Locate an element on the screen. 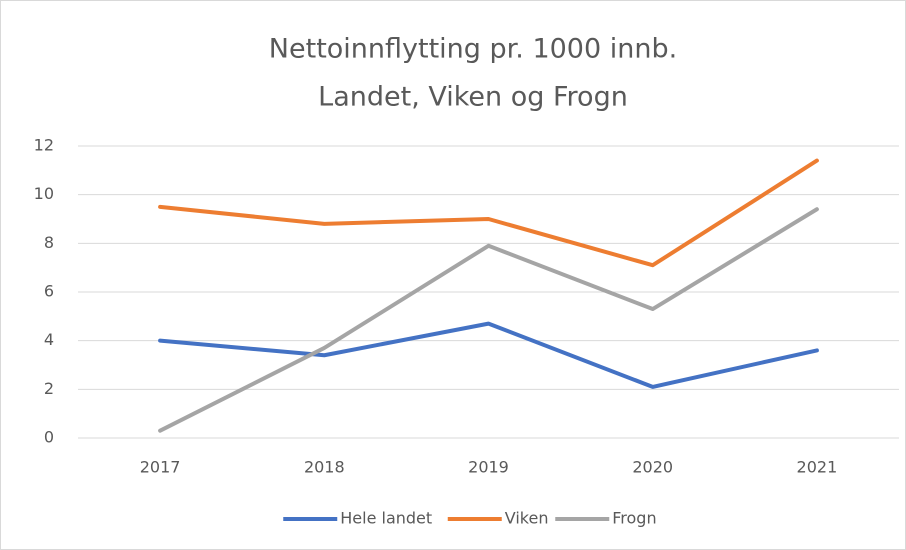  y-tick-label: 2 is located at coordinates (49, 388).